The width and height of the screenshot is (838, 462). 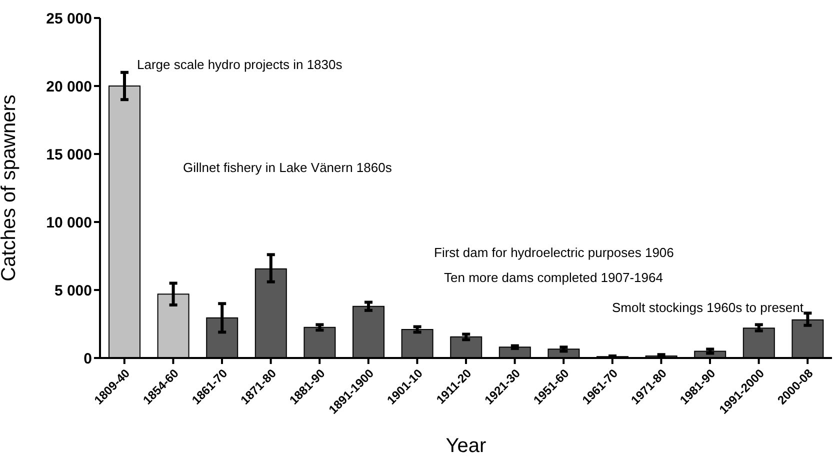 What do you see at coordinates (73, 291) in the screenshot?
I see `y-tick-label: 5 000` at bounding box center [73, 291].